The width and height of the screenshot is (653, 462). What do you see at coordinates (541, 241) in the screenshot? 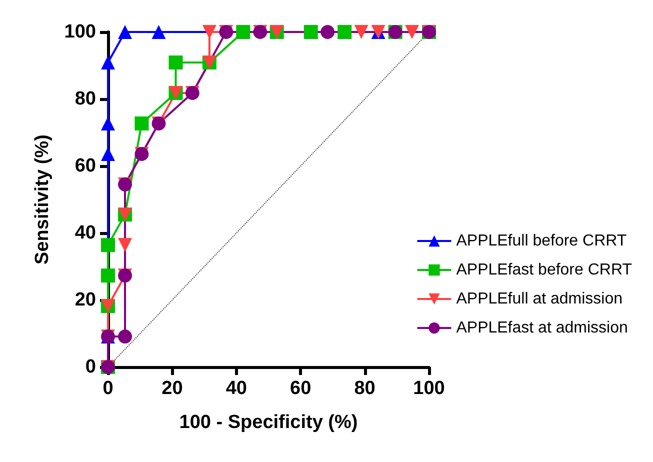
I see `legend-label: APPLEfull before CRRT` at bounding box center [541, 241].